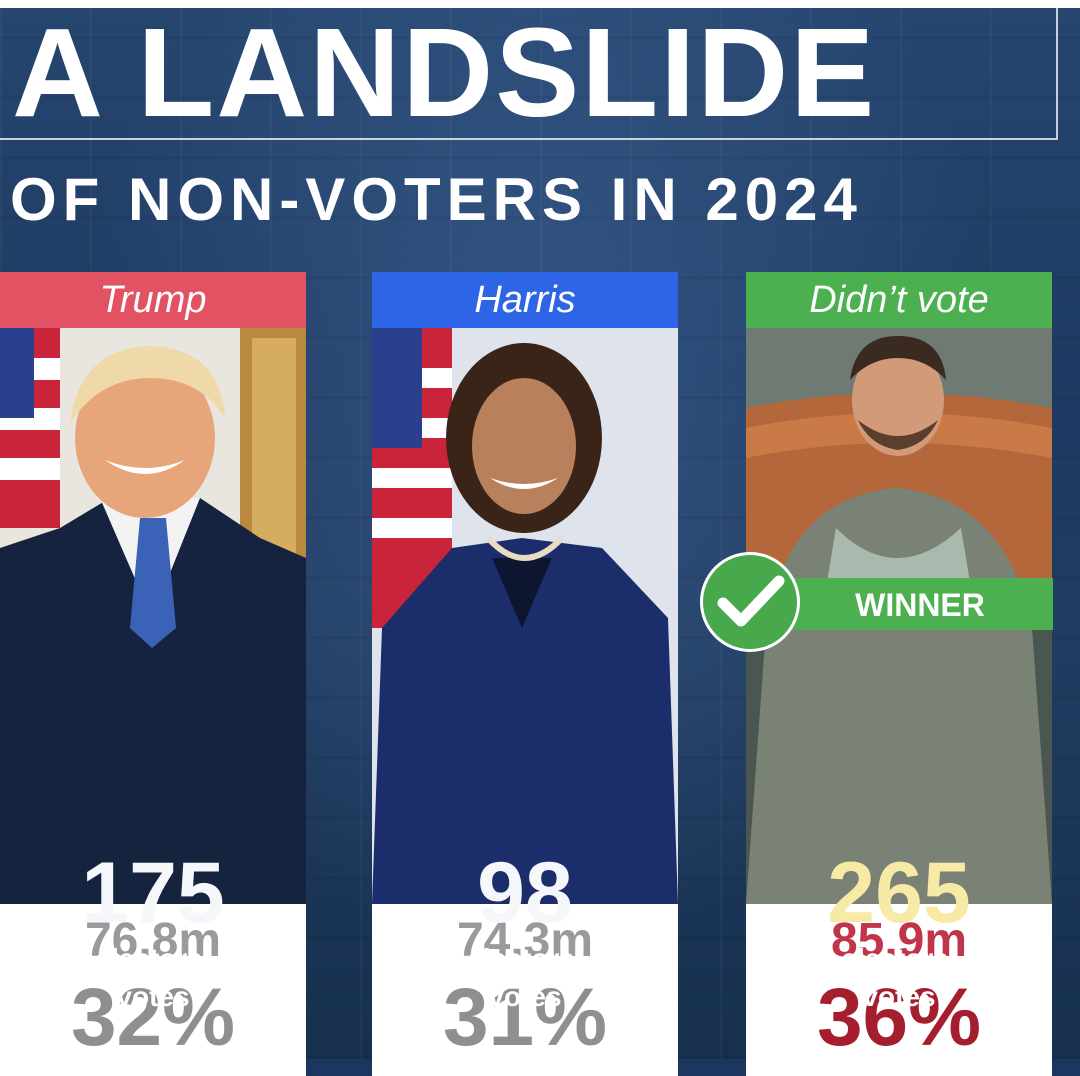 This screenshot has width=1080, height=1076. What do you see at coordinates (444, 72) in the screenshot?
I see `page-title: A LANDSLIDE` at bounding box center [444, 72].